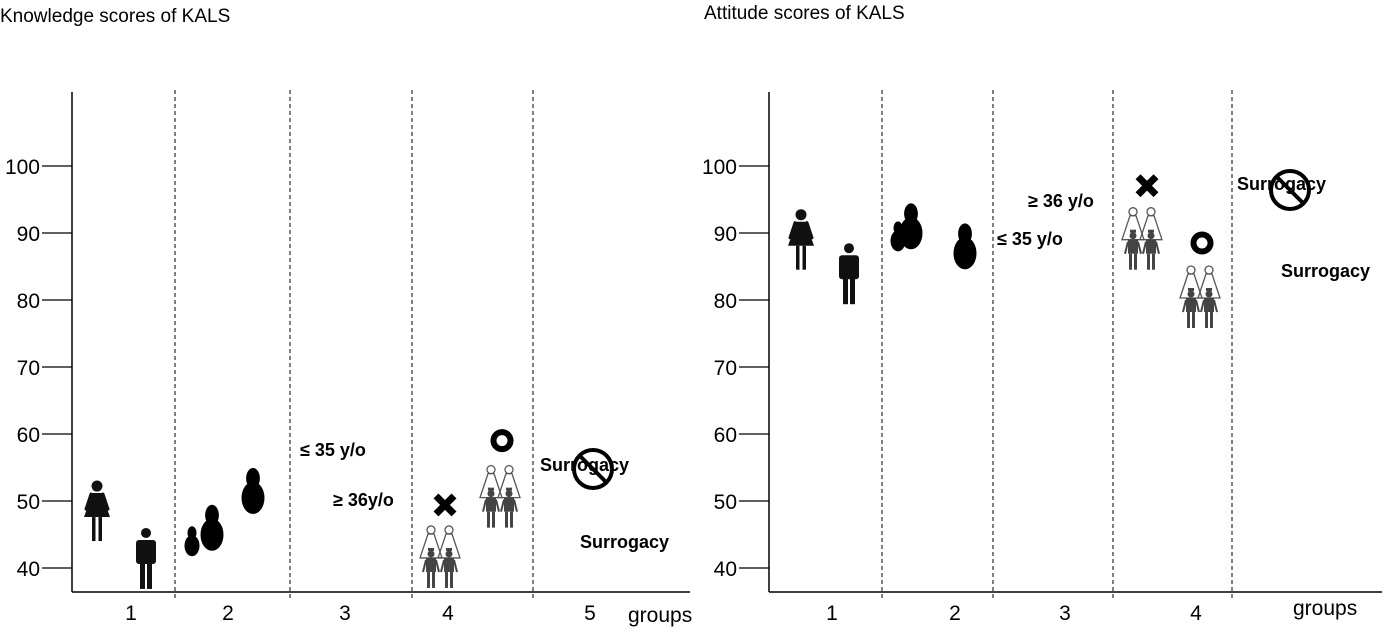 The image size is (1382, 627). Describe the element at coordinates (28, 435) in the screenshot. I see `knowledge-y-tick-label: 60` at that location.